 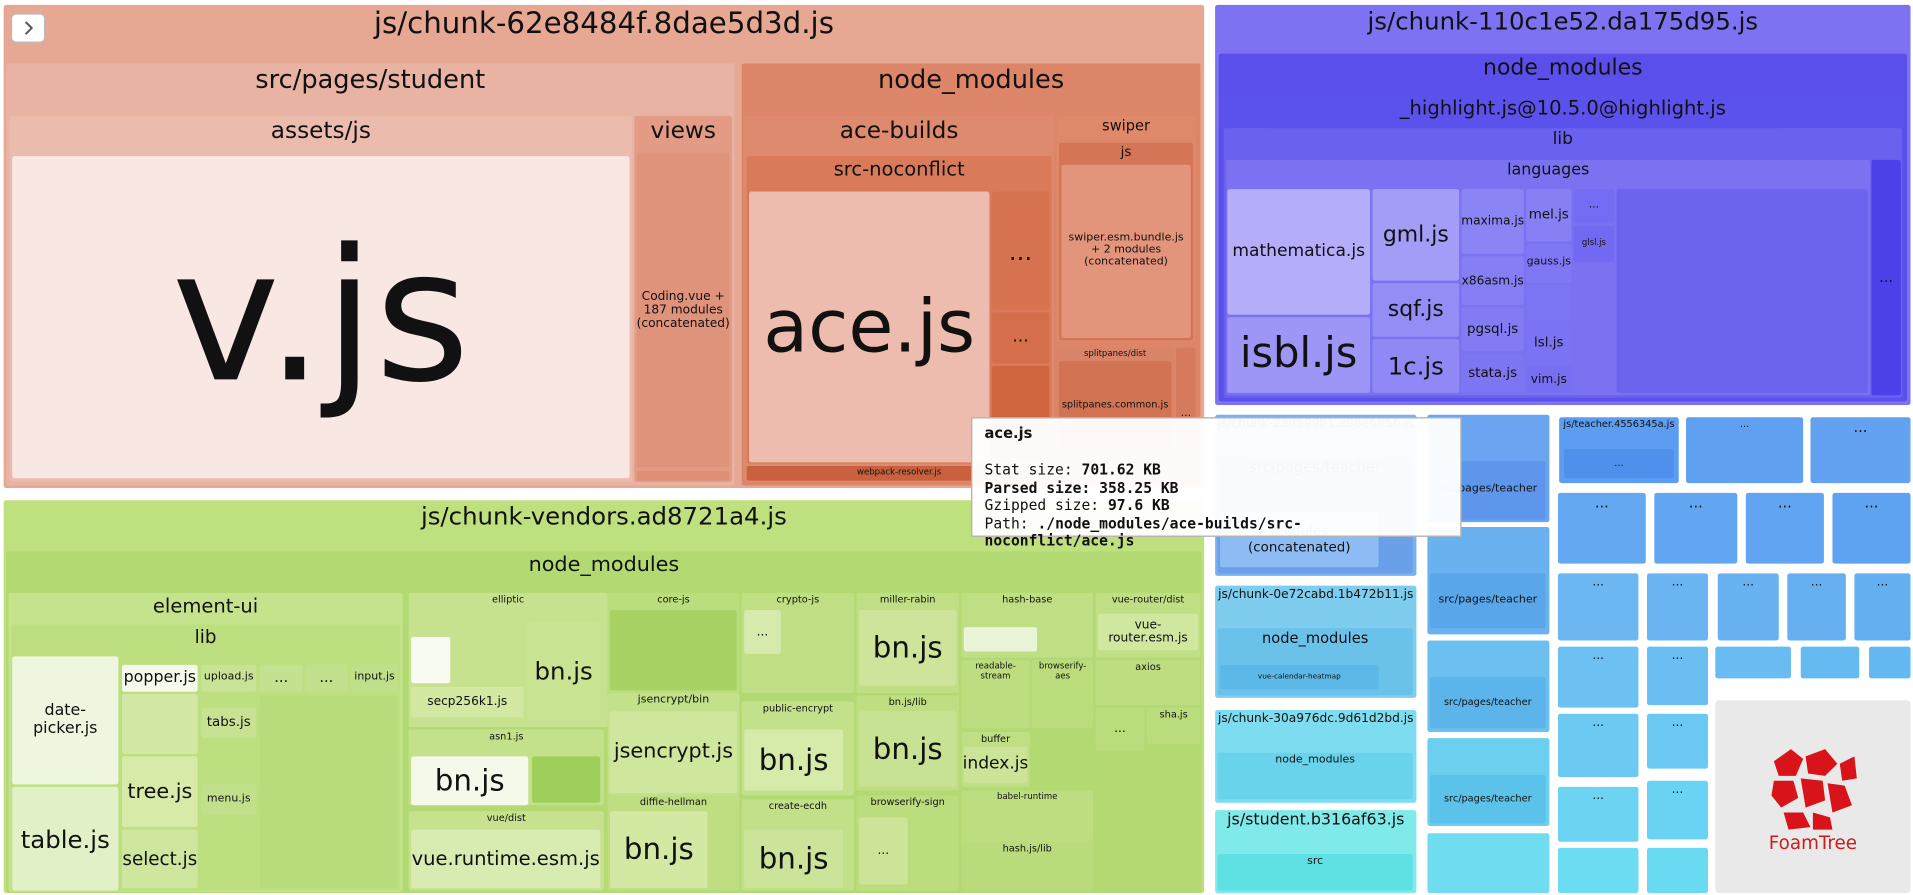 What do you see at coordinates (229, 799) in the screenshot?
I see `treemap-cell: menu.js` at bounding box center [229, 799].